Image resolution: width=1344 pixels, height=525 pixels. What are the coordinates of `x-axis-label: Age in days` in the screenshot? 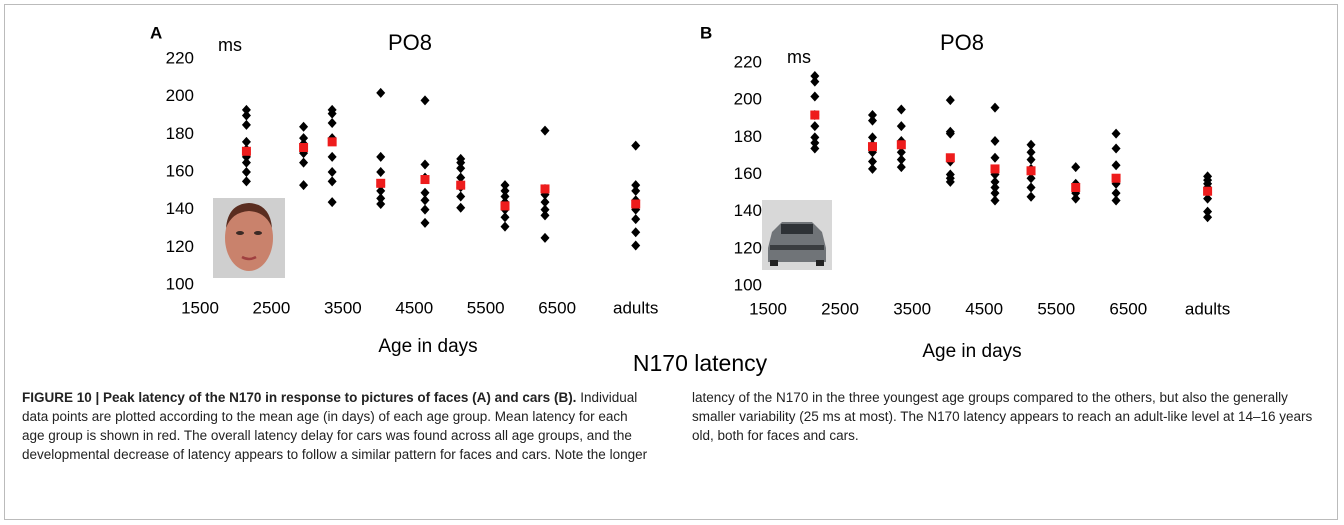 It's located at (971, 351).